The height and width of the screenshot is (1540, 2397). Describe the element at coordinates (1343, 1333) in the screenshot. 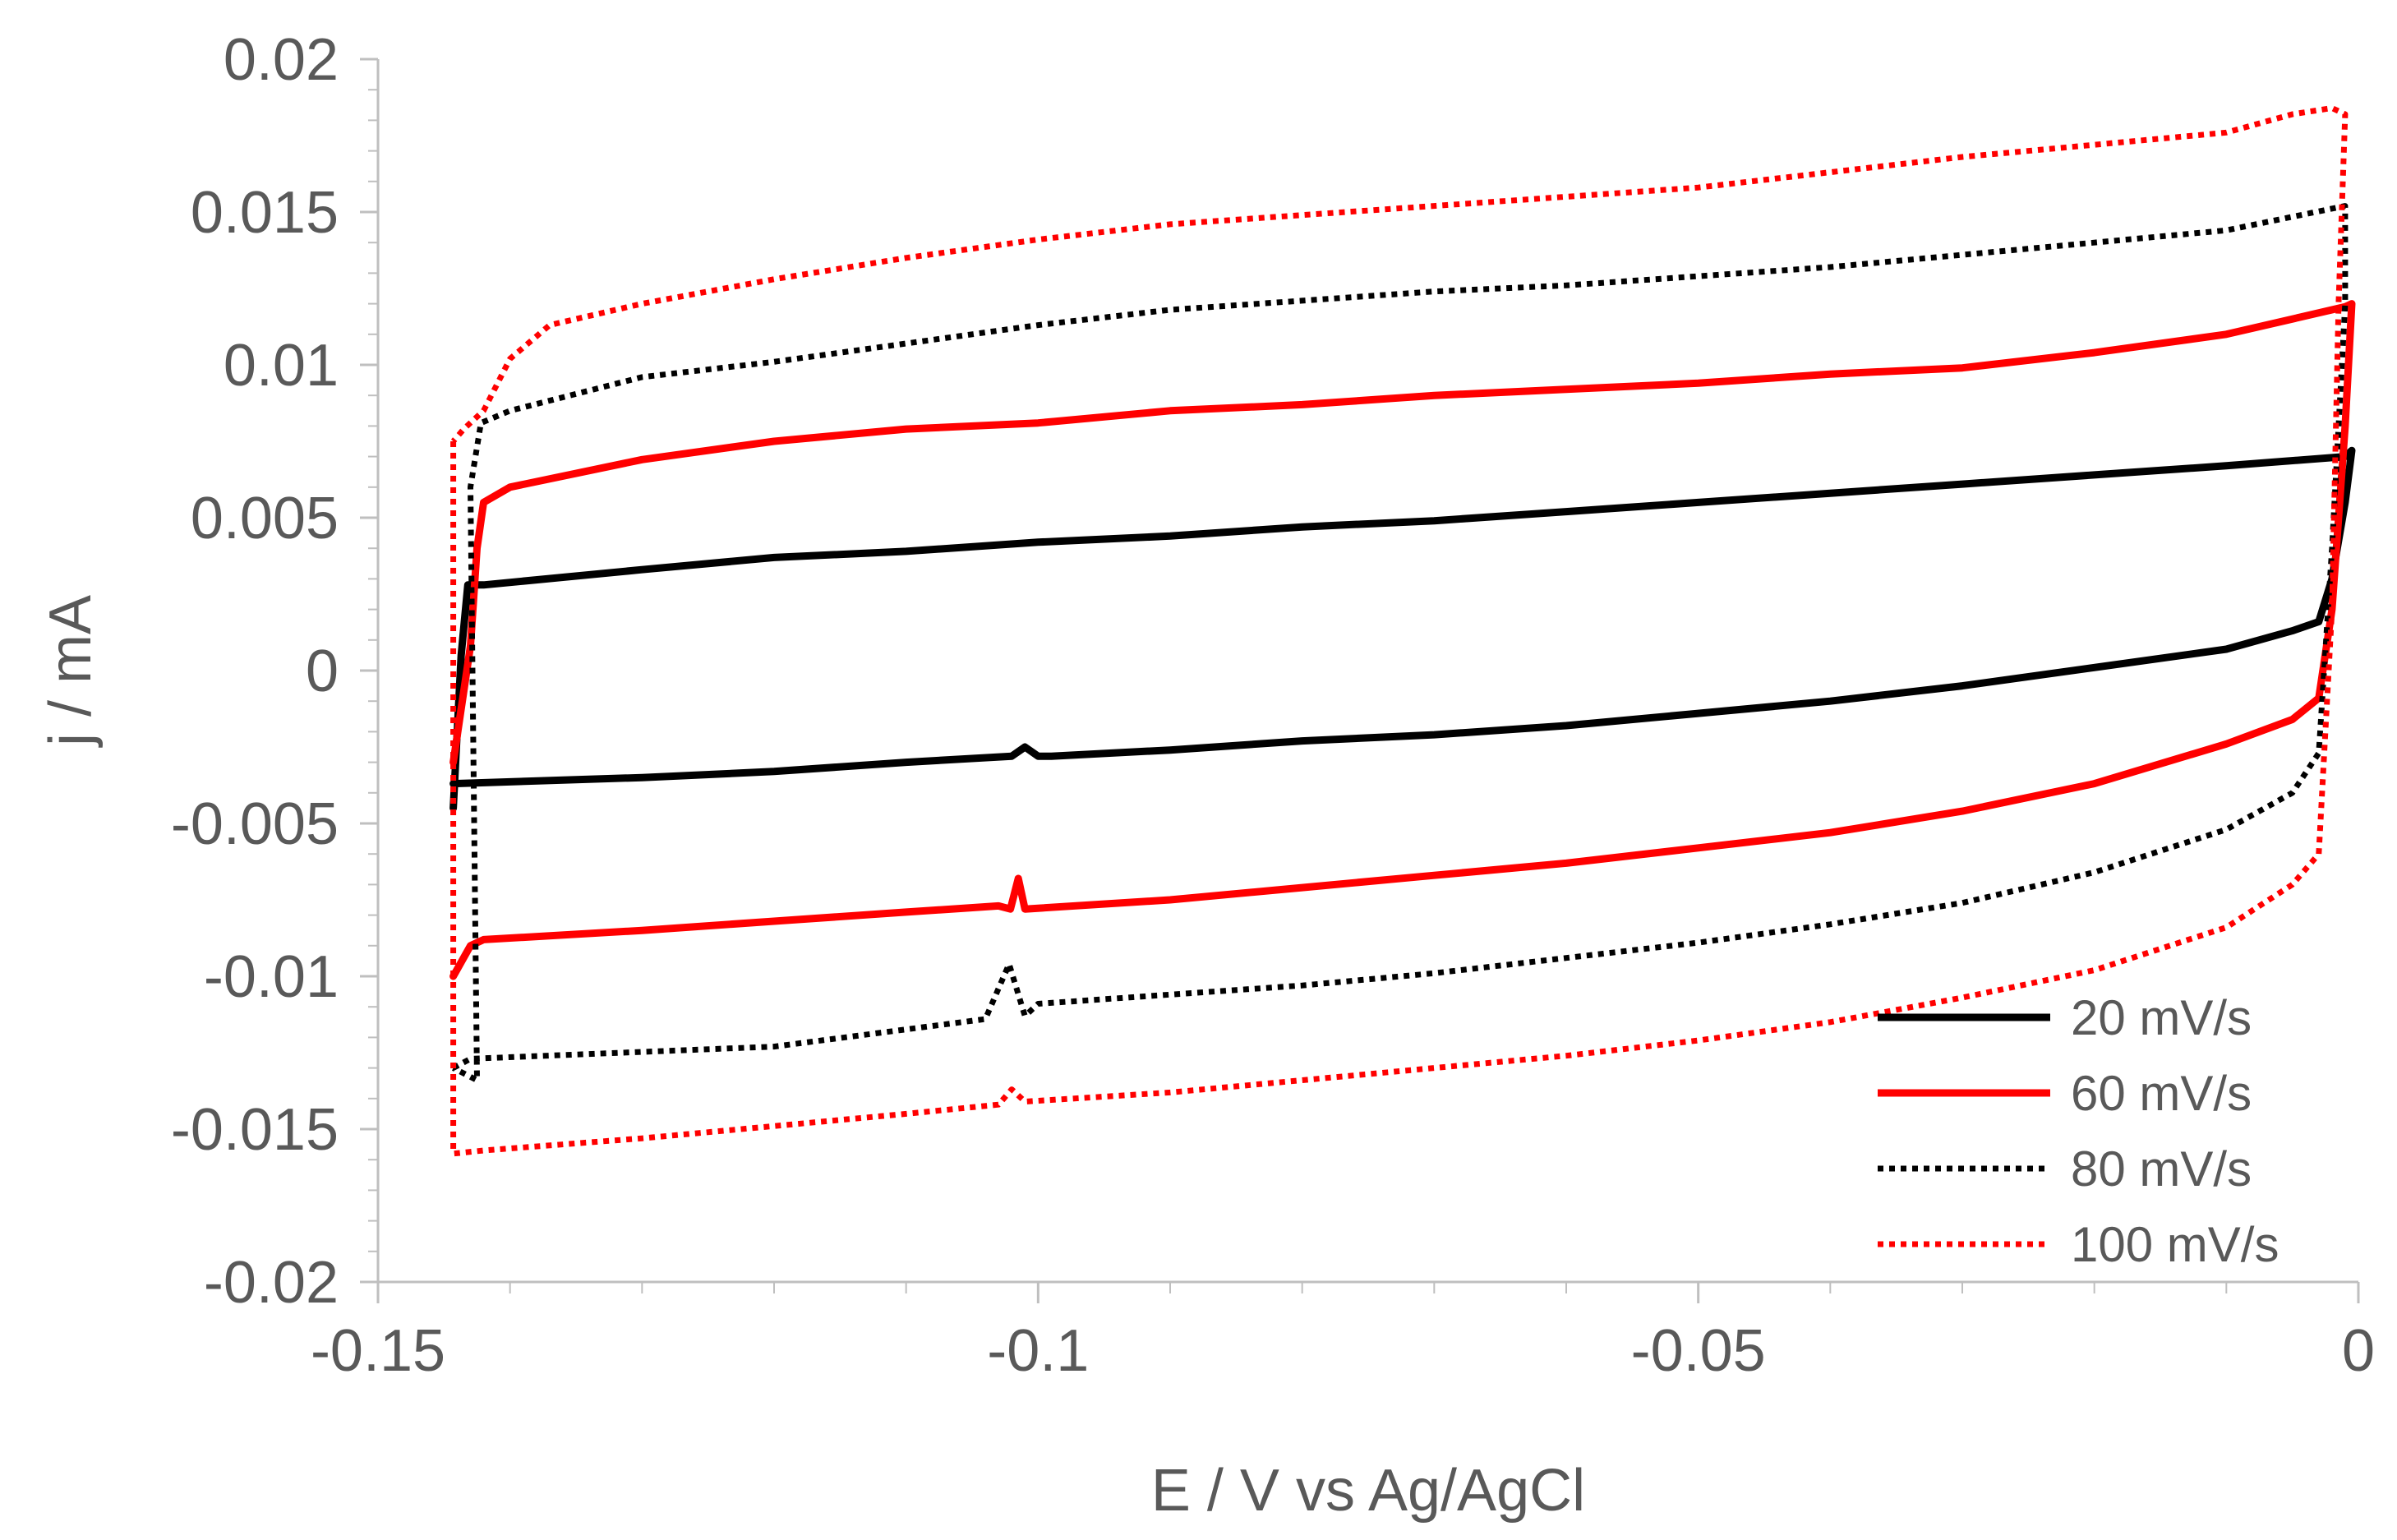

I see `x-axis-ticks: -0.15 -0.1 -0.05 0` at that location.